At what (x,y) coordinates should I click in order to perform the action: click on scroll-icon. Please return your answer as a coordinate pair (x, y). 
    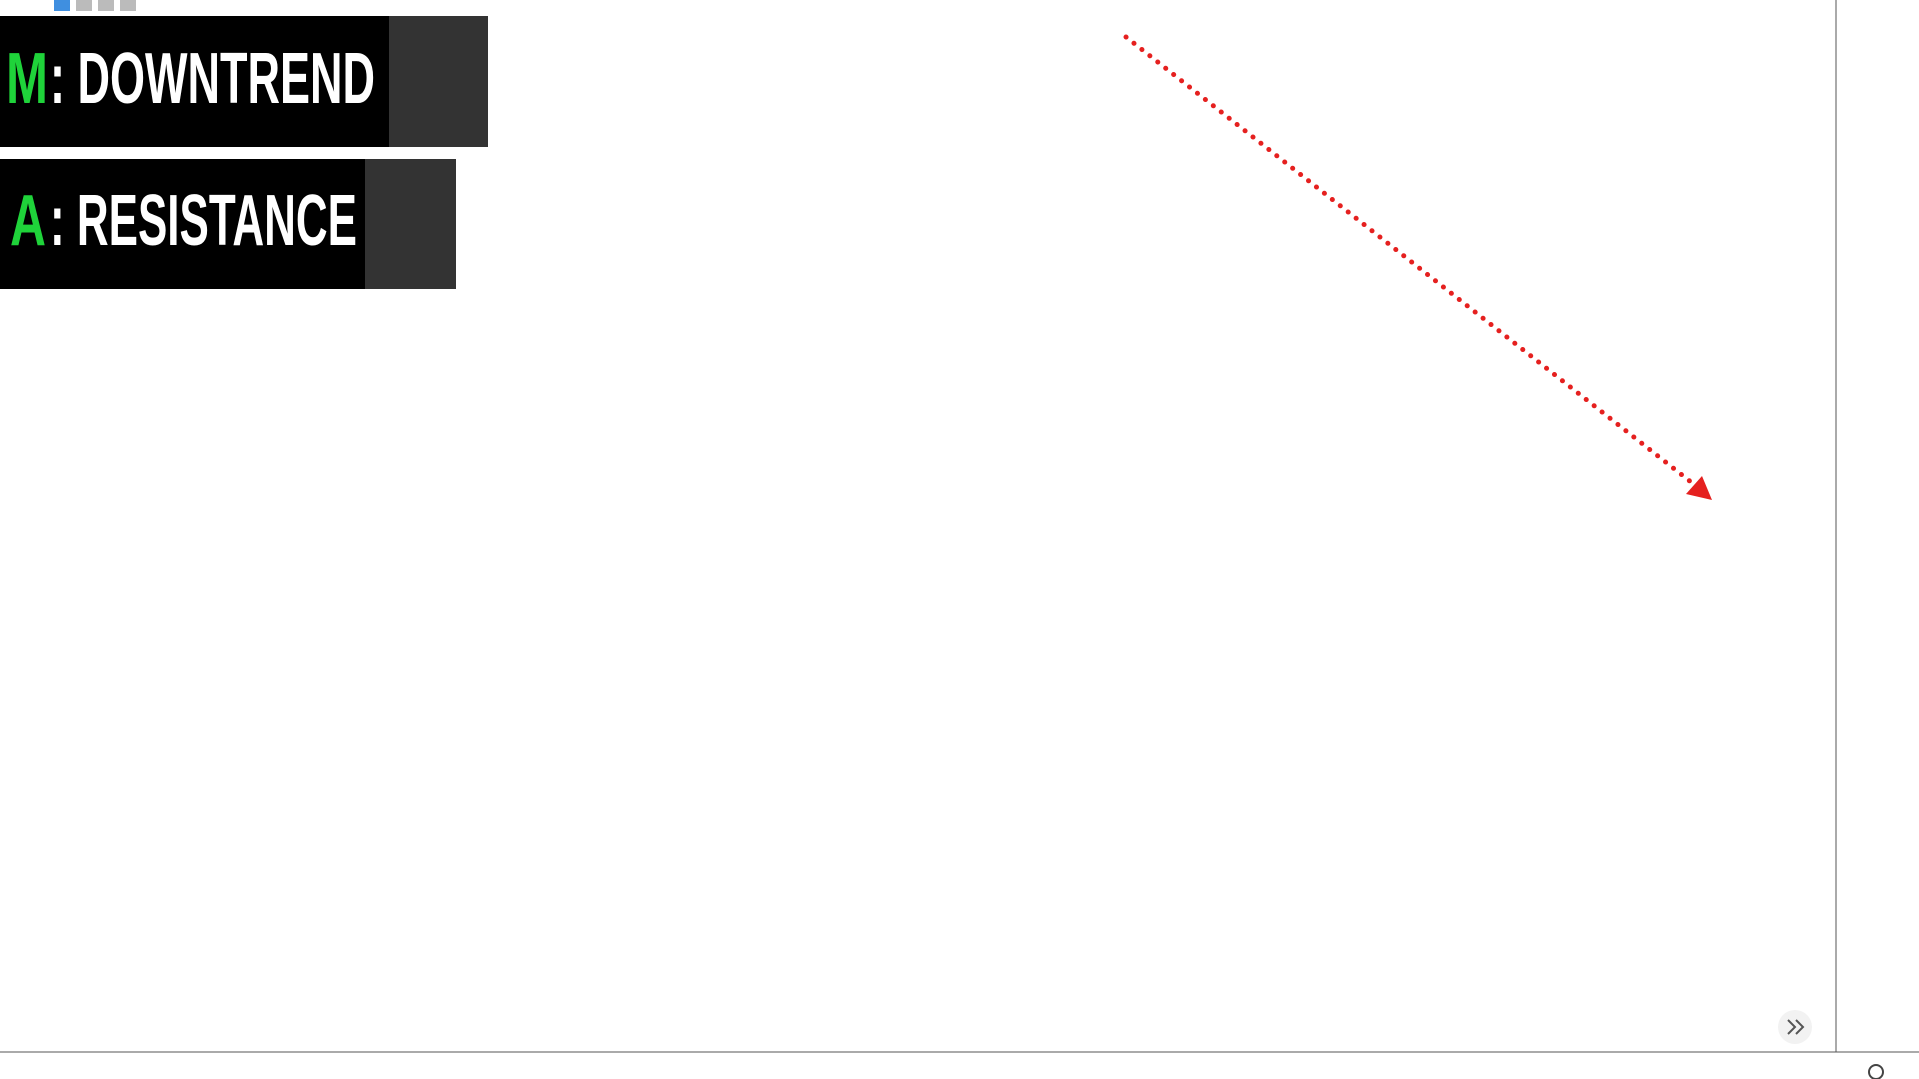
    Looking at the image, I should click on (1796, 1027).